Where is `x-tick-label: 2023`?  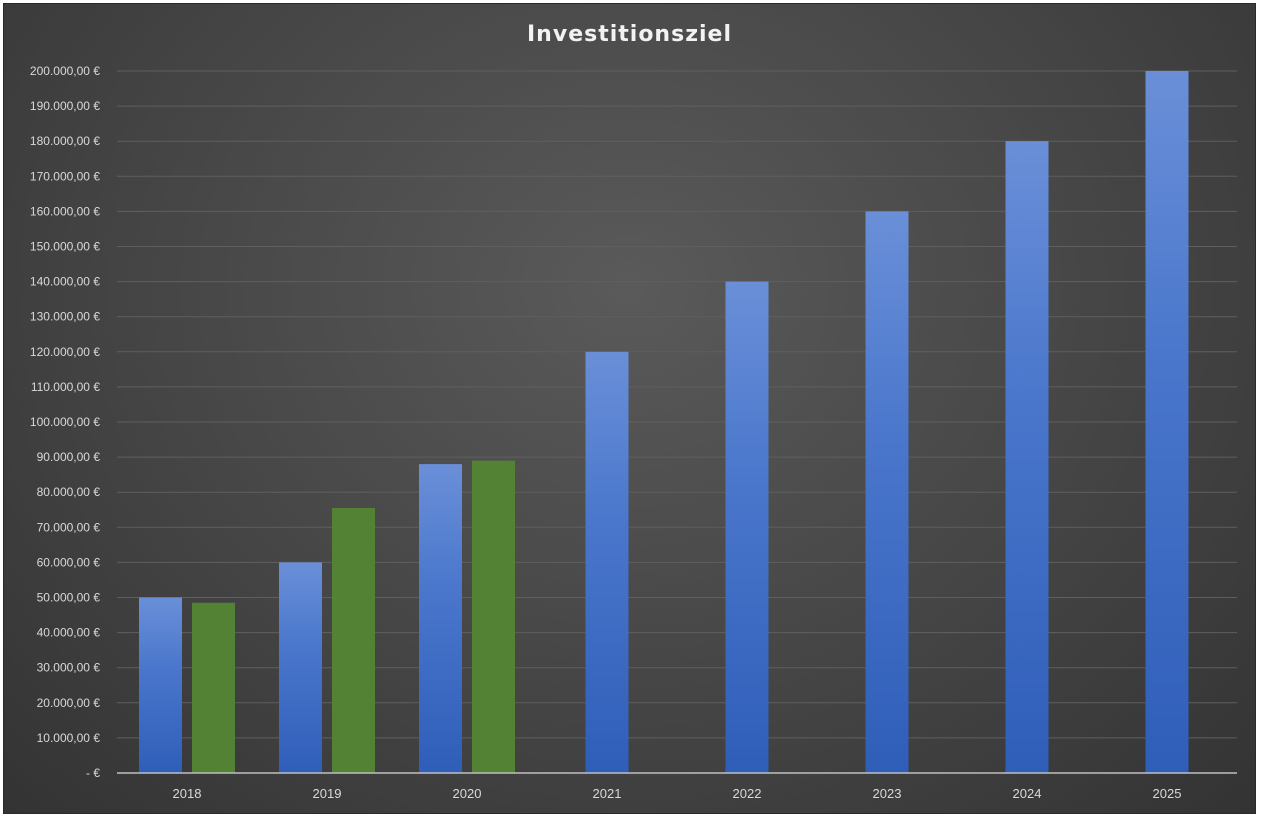
x-tick-label: 2023 is located at coordinates (887, 793).